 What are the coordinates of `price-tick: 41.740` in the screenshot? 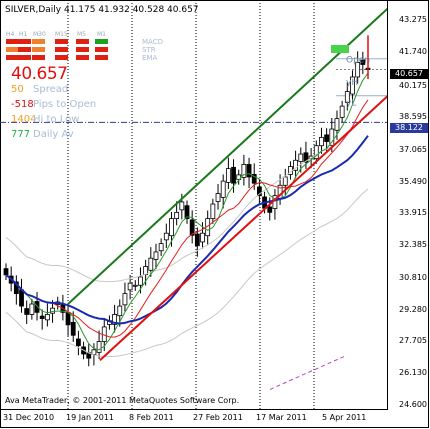 It's located at (413, 51).